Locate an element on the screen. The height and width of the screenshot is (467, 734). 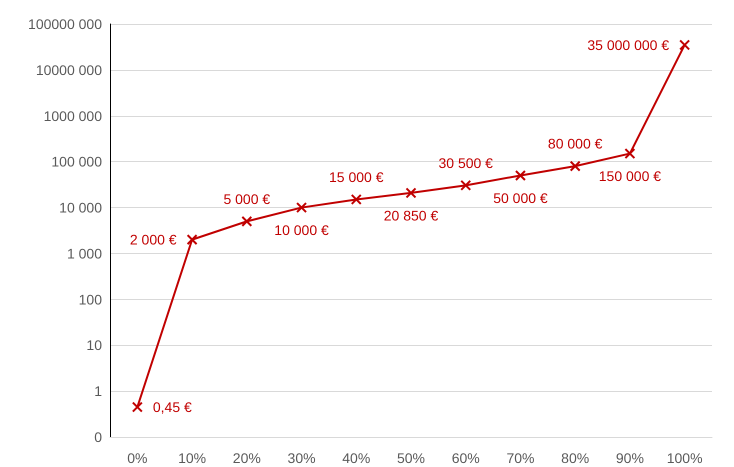
x-tick-label: 10% is located at coordinates (192, 458).